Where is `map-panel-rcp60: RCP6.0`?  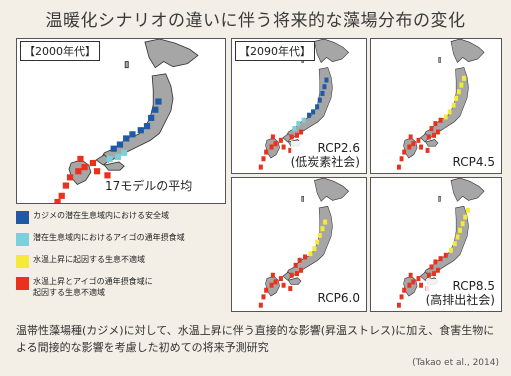 map-panel-rcp60: RCP6.0 is located at coordinates (299, 244).